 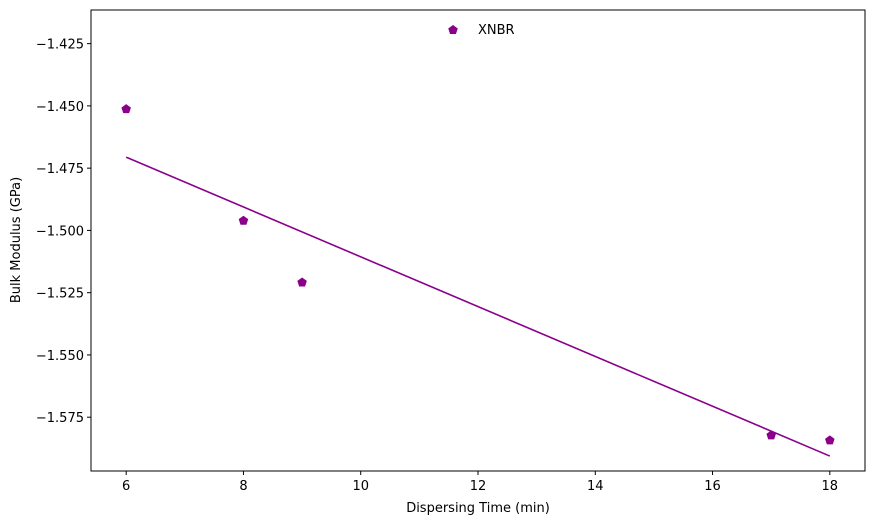 What do you see at coordinates (60, 356) in the screenshot?
I see `y-tick-label: −1.550` at bounding box center [60, 356].